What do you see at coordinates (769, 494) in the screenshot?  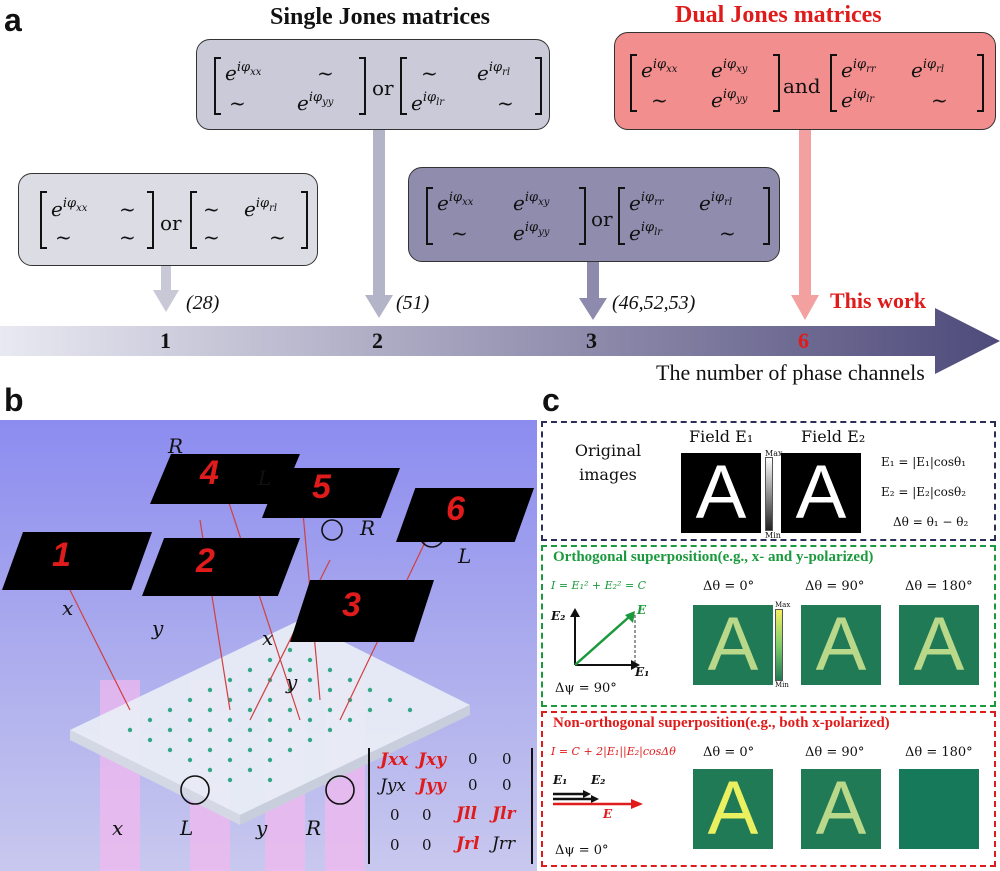 I see `grayscale-colorbar` at bounding box center [769, 494].